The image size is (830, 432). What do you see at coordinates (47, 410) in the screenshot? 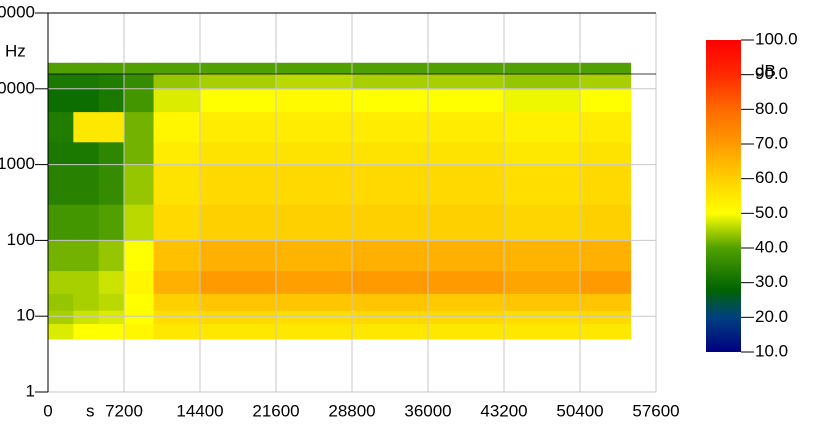
I see `x-tick-label: 0` at bounding box center [47, 410].